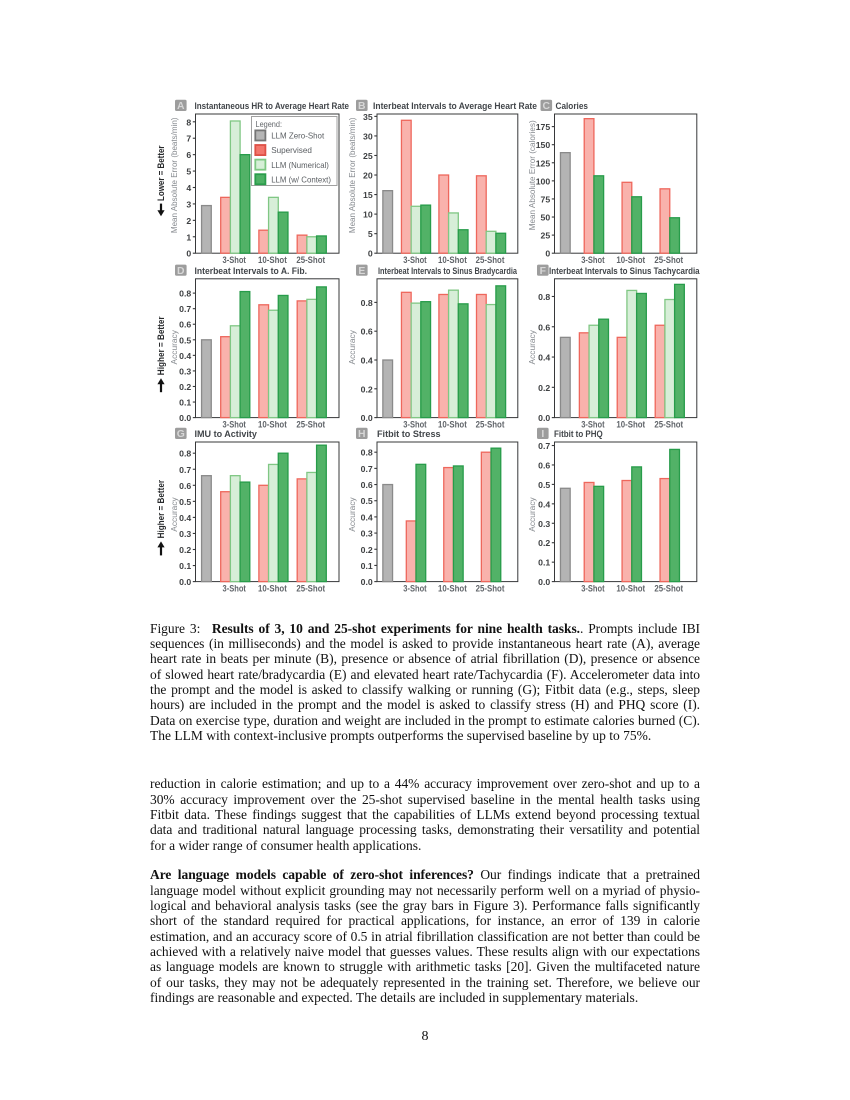 This screenshot has width=850, height=1100. What do you see at coordinates (251, 271) in the screenshot?
I see `svg-text: Interbeat Intervals to A. Fib.` at bounding box center [251, 271].